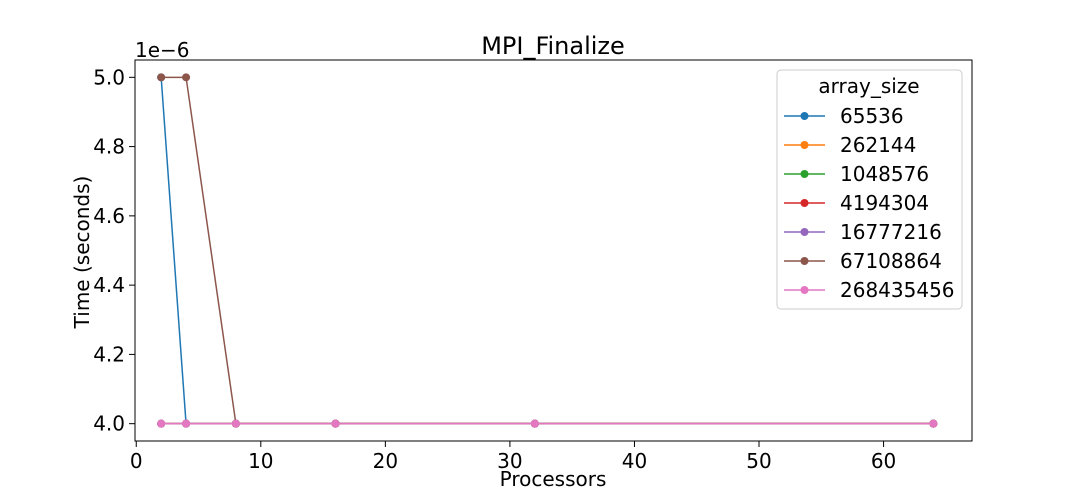 The width and height of the screenshot is (1080, 504). I want to click on chart-title: MPI_Finalize, so click(553, 46).